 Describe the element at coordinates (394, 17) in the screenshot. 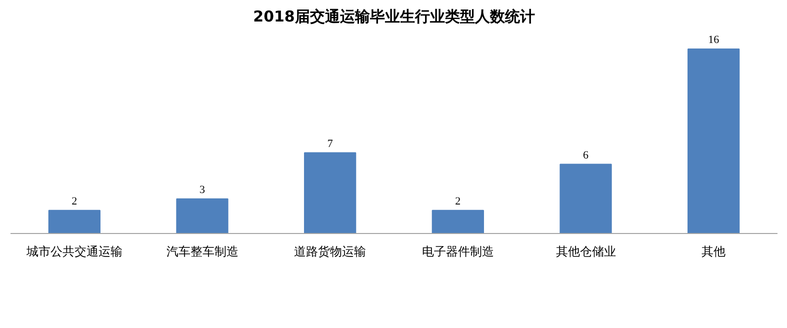

I see `chart-title: 2018届交通运输毕业生行业类型人数统计` at that location.